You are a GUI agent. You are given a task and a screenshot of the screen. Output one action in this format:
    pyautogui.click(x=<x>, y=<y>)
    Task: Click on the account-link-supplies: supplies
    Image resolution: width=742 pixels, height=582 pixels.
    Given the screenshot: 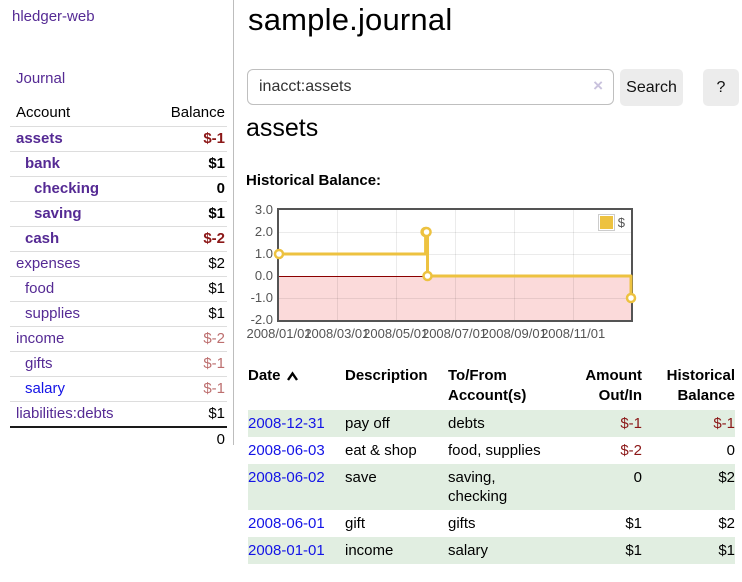 What is the action you would take?
    pyautogui.click(x=53, y=313)
    